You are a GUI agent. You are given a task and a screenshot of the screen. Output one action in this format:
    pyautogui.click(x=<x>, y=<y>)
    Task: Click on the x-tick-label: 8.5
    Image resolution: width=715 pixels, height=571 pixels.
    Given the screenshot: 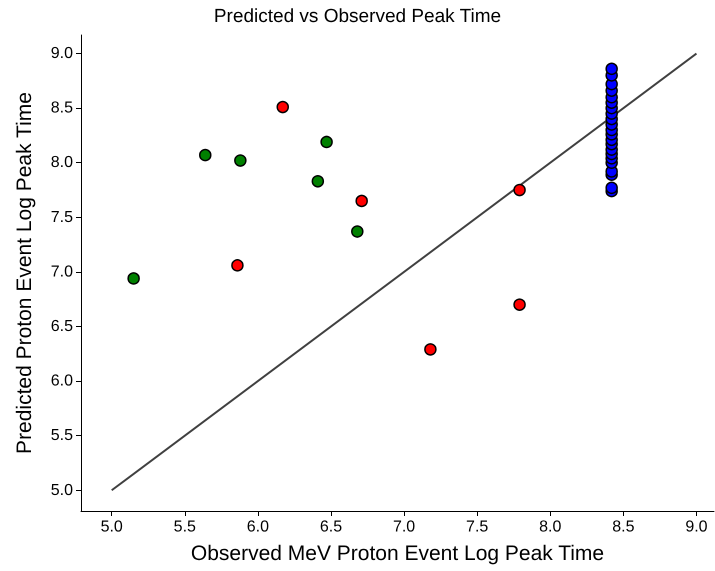 What is the action you would take?
    pyautogui.click(x=623, y=527)
    